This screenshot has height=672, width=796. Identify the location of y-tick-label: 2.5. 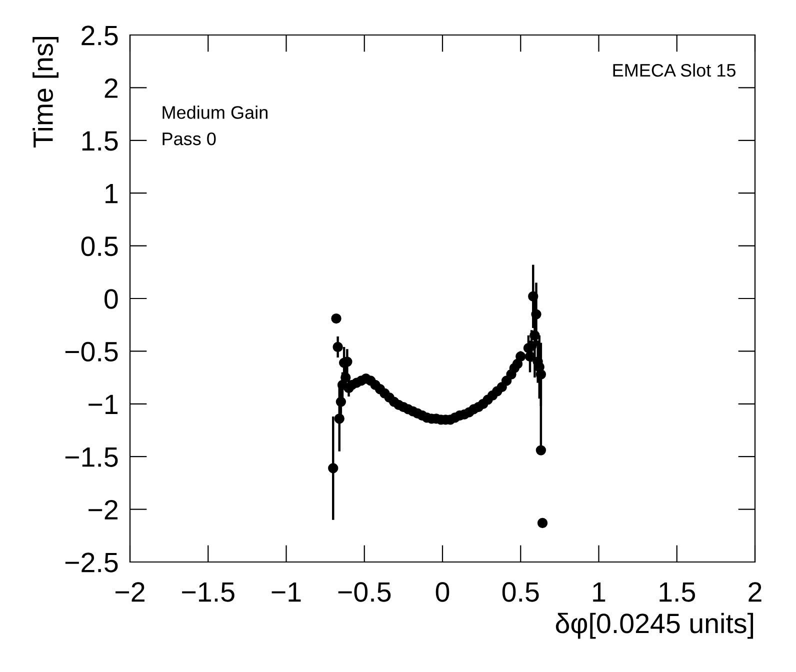
(100, 36).